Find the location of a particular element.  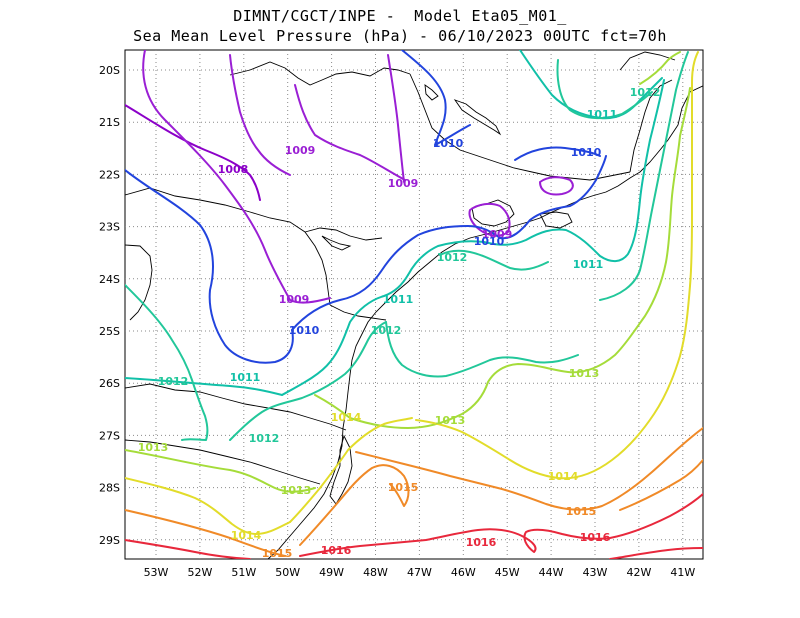

latitude-label: 24S is located at coordinates (109, 279).